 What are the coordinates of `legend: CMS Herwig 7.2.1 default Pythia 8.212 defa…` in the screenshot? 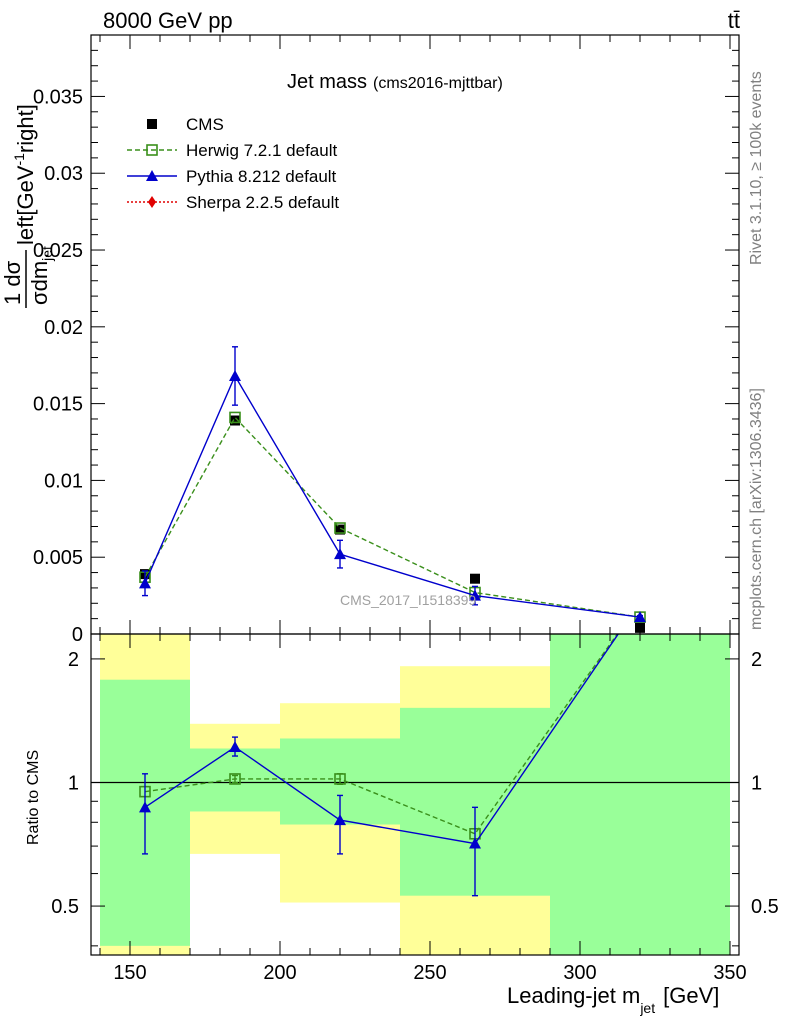 It's located at (233, 163).